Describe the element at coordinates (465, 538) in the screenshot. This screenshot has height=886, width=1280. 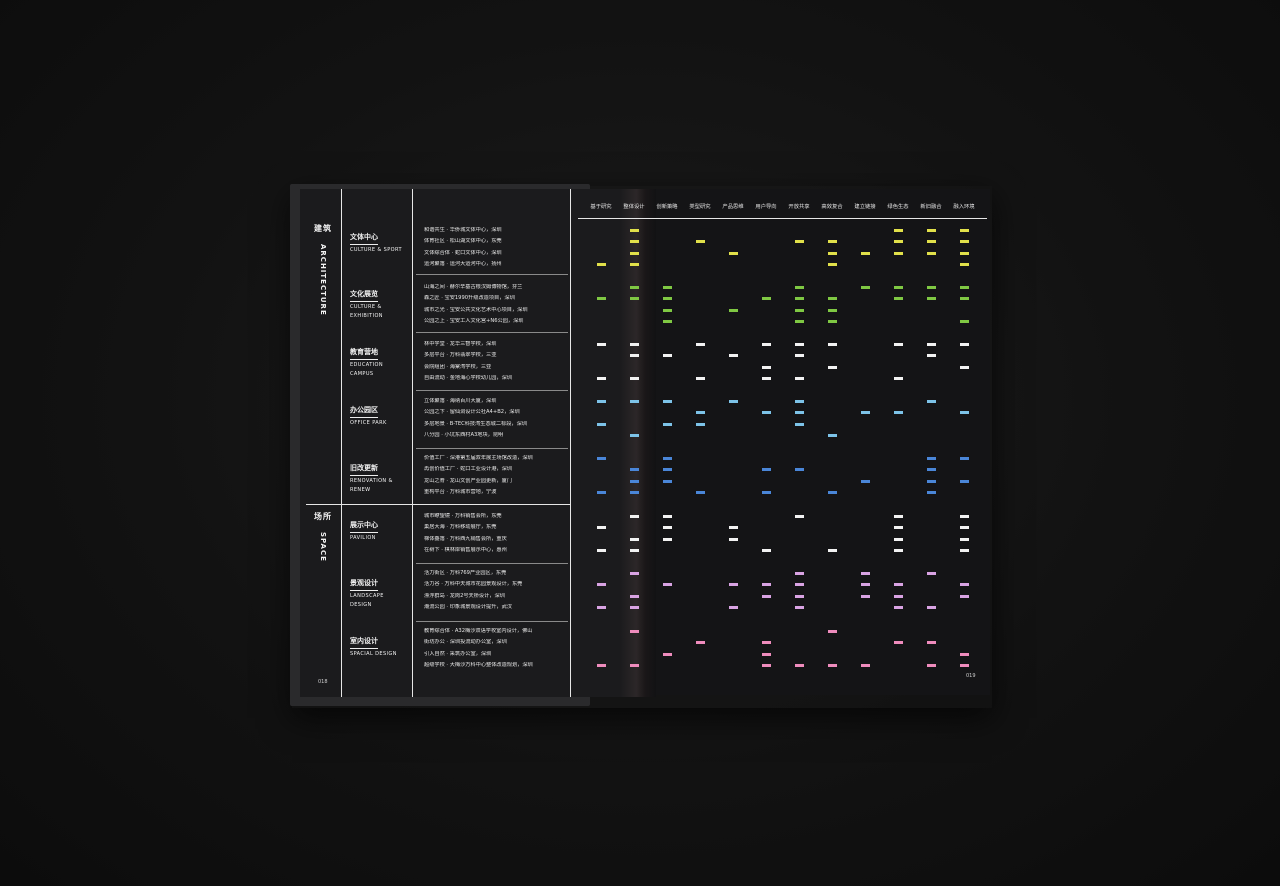
I see `project-item: 梯体叠落 · 万科西九销售会所，重庆` at that location.